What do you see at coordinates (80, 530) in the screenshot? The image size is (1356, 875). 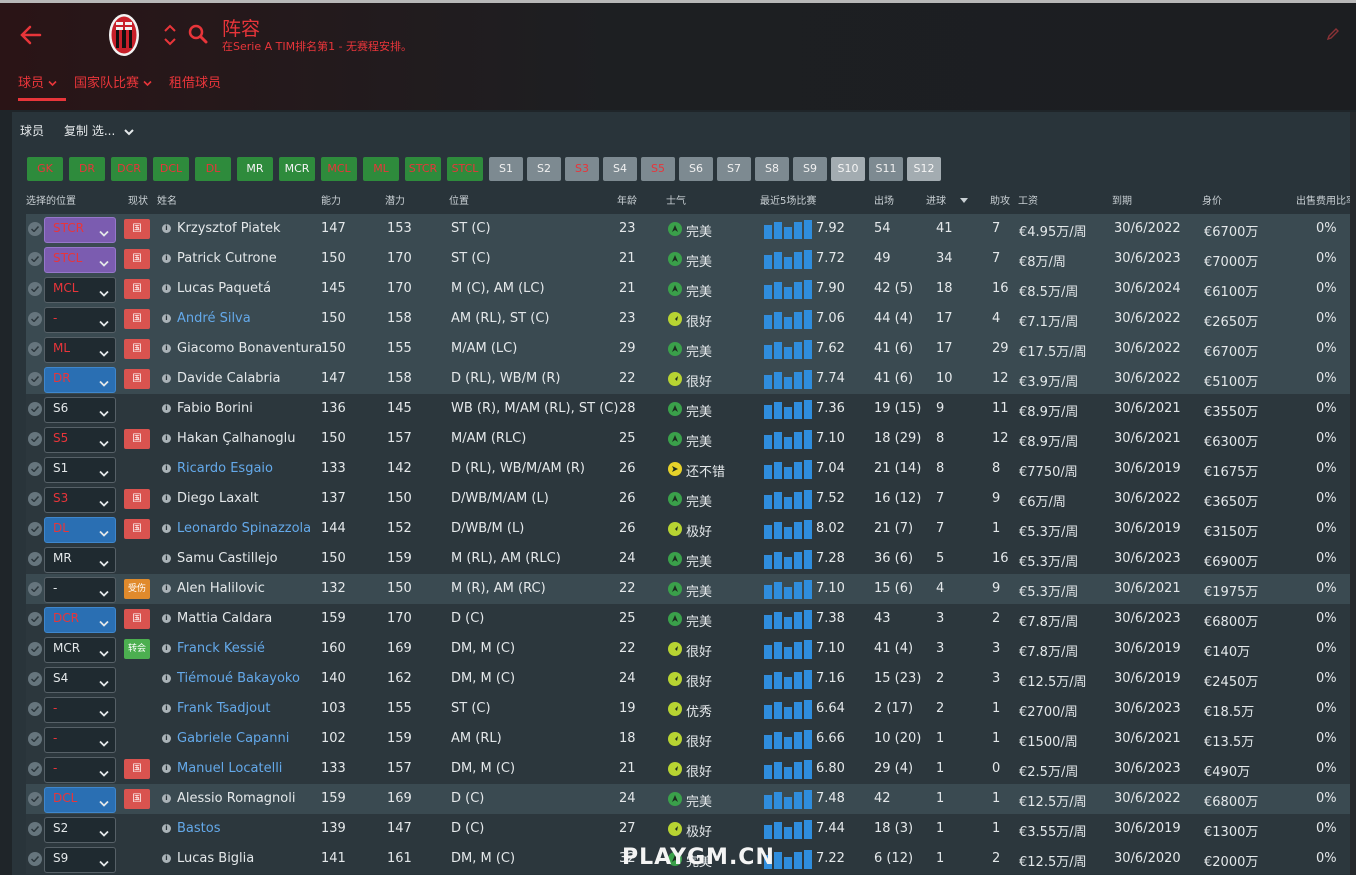 I see `position-dropdown: DL` at bounding box center [80, 530].